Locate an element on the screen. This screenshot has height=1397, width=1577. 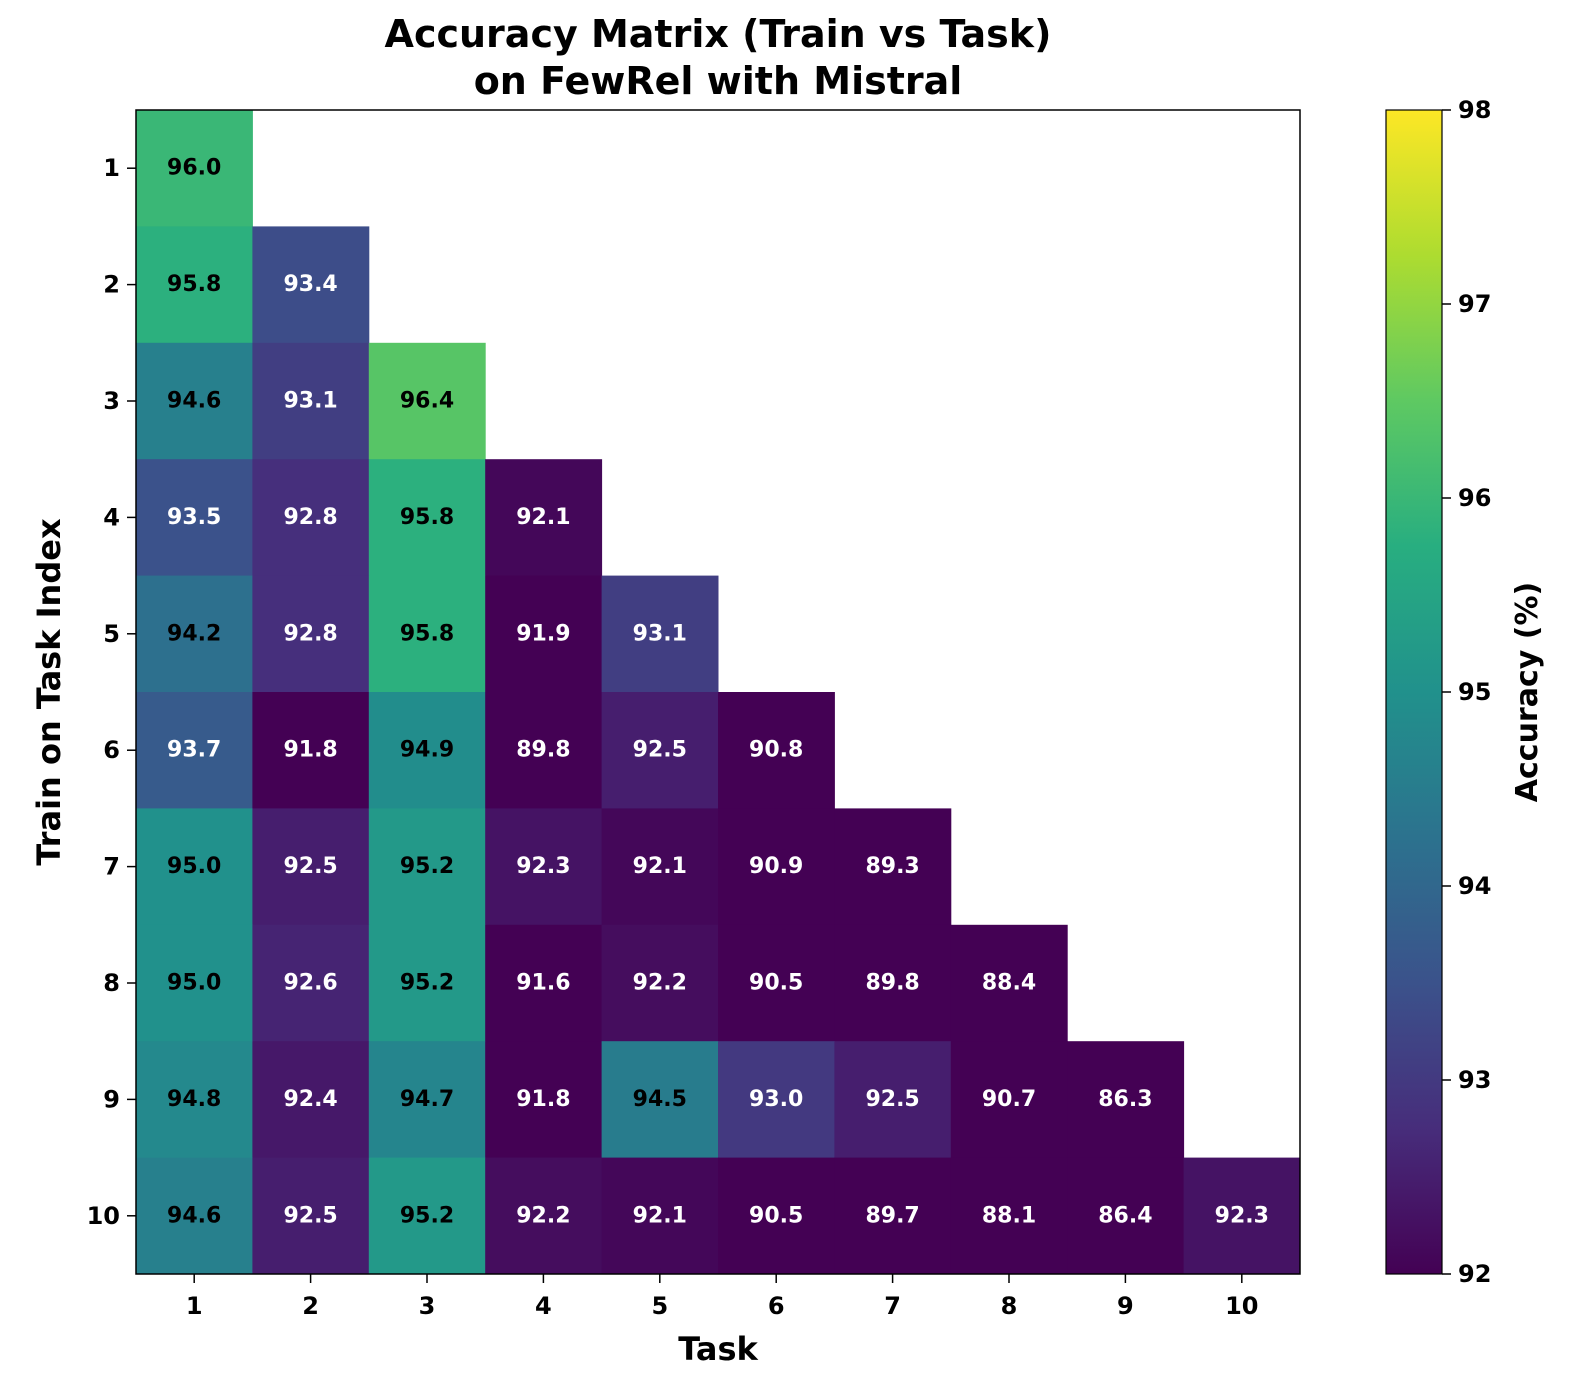
cell-value-label: 90.7 is located at coordinates (1009, 1099).